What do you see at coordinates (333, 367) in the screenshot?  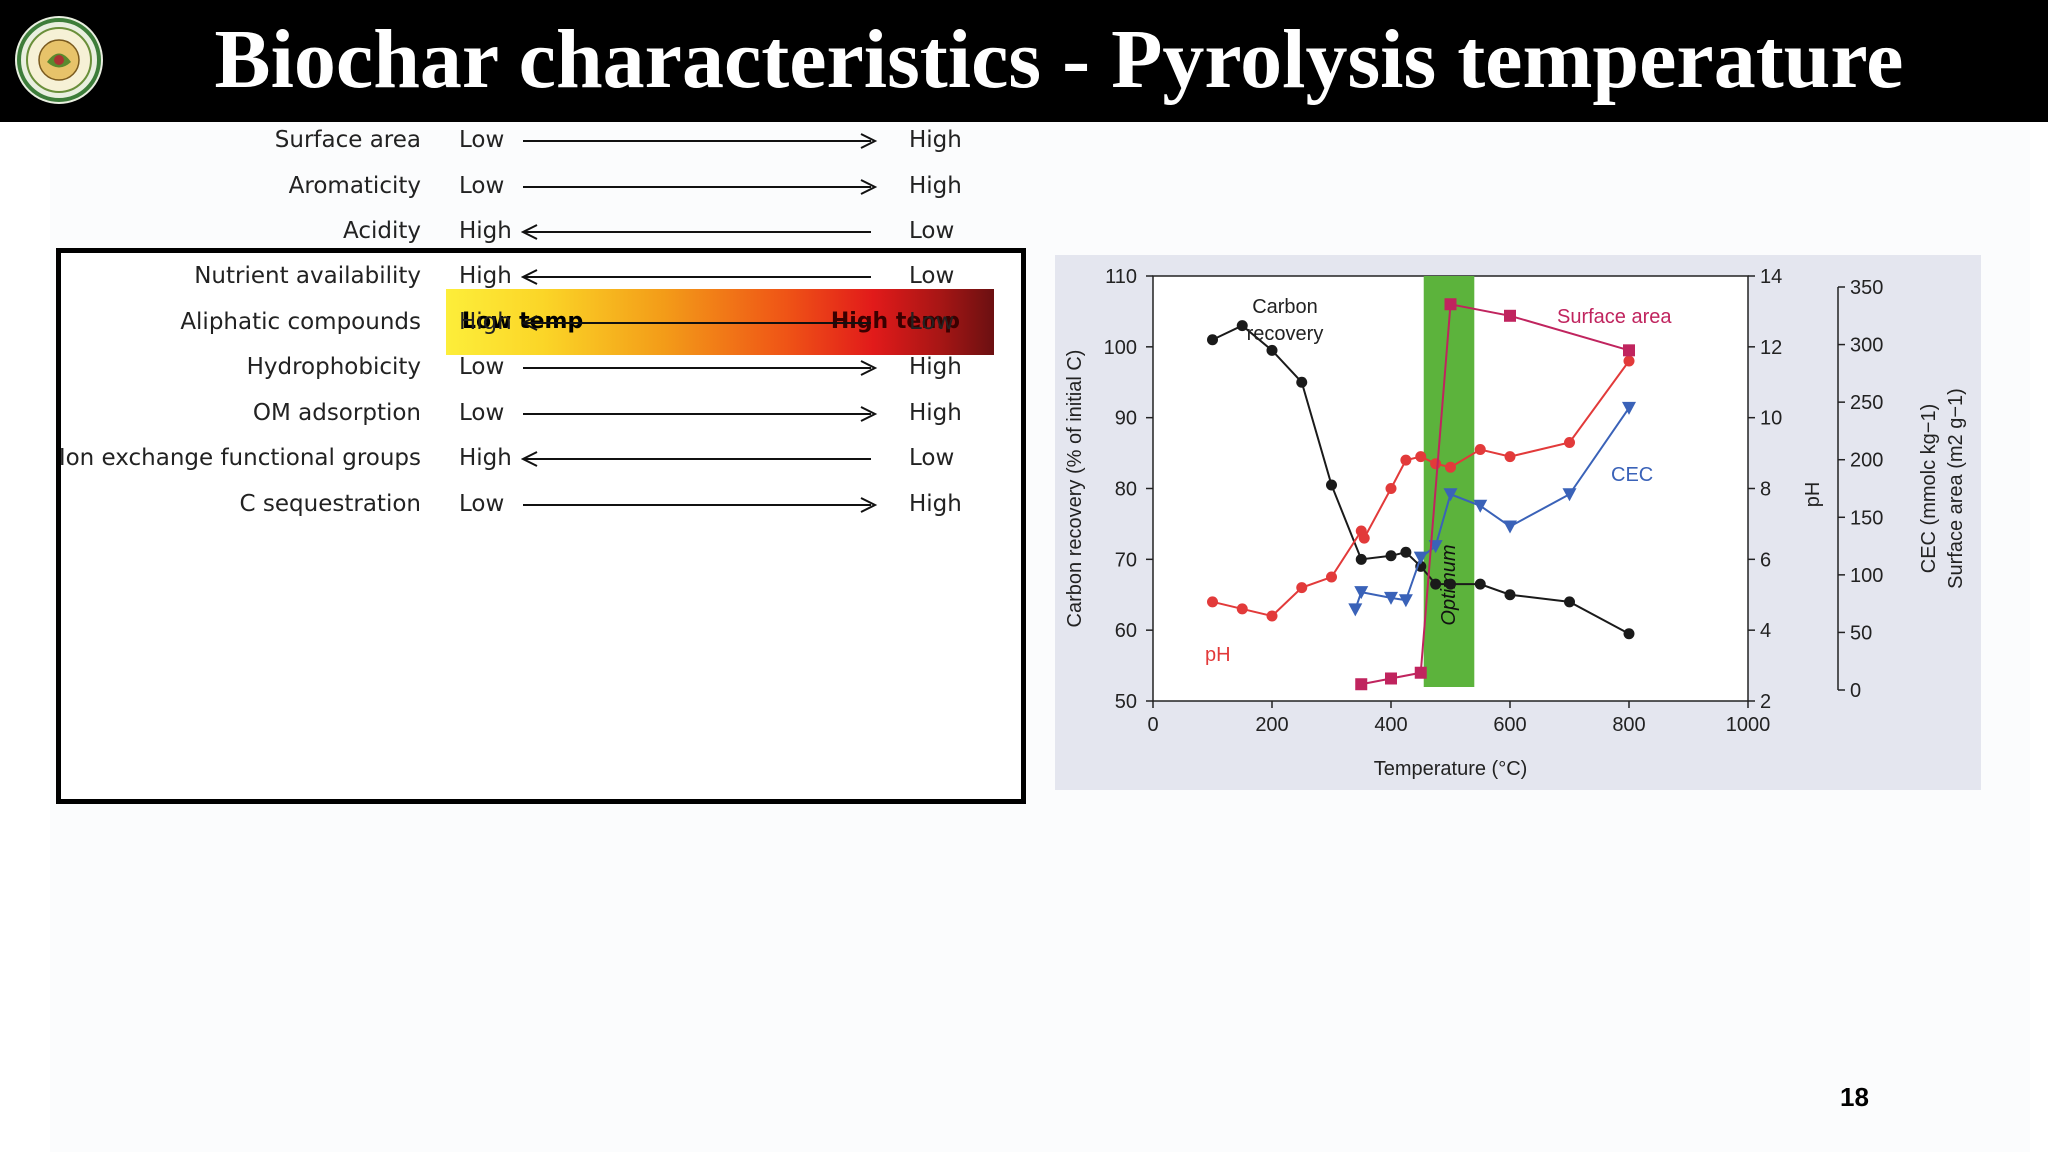 I see `property-label: Hydrophobicity` at bounding box center [333, 367].